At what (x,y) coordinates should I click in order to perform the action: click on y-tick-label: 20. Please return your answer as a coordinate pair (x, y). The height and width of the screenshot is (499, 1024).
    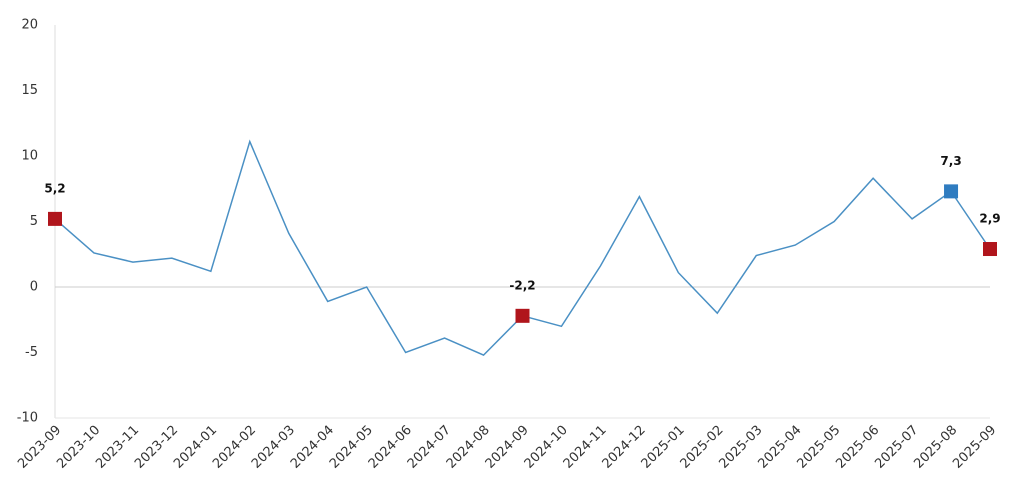
    Looking at the image, I should click on (29, 25).